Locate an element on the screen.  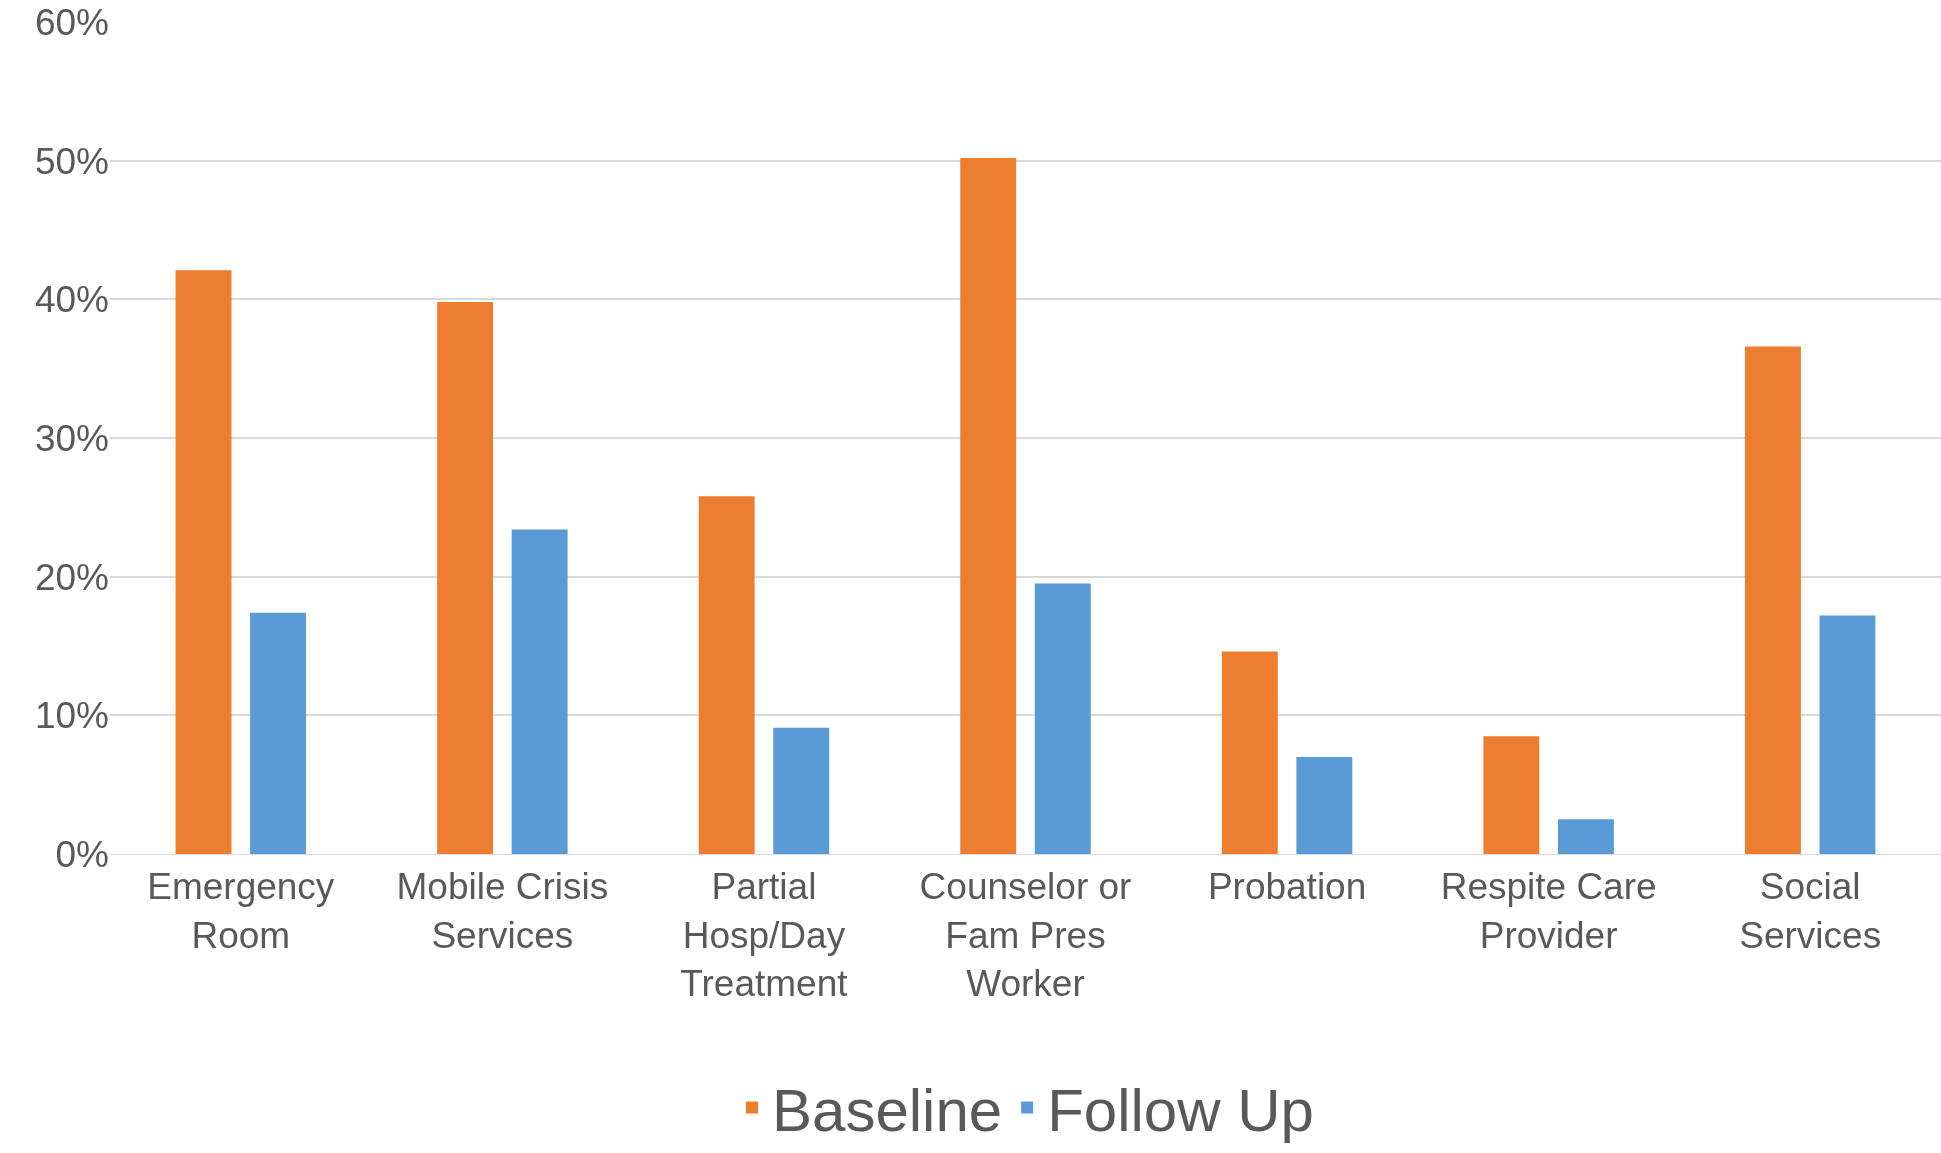
x-tick-label: Respite Care Provider is located at coordinates (1548, 911).